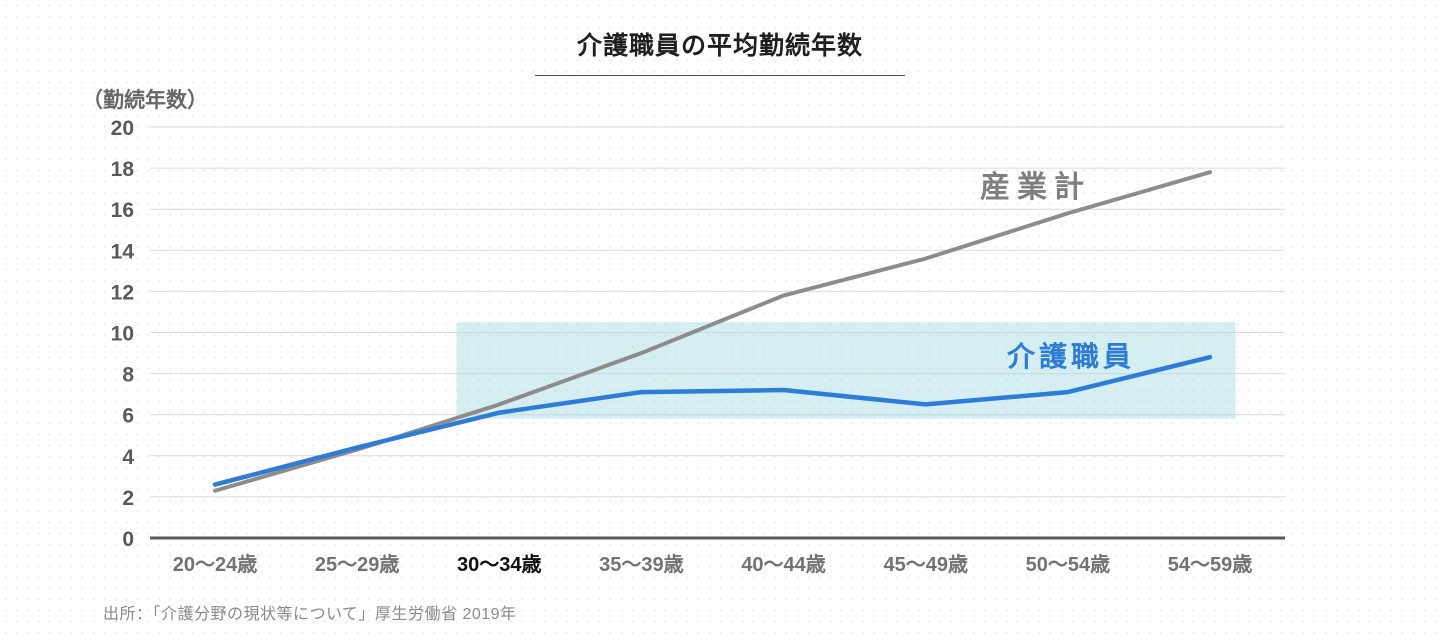 The height and width of the screenshot is (640, 1440). What do you see at coordinates (123, 251) in the screenshot?
I see `y-tick-label-14: 14` at bounding box center [123, 251].